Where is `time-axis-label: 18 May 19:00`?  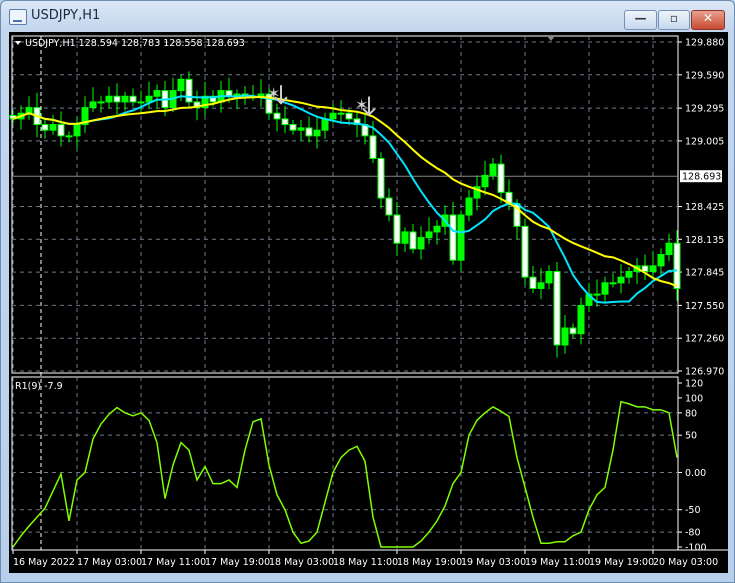 time-axis-label: 18 May 19:00 is located at coordinates (429, 562).